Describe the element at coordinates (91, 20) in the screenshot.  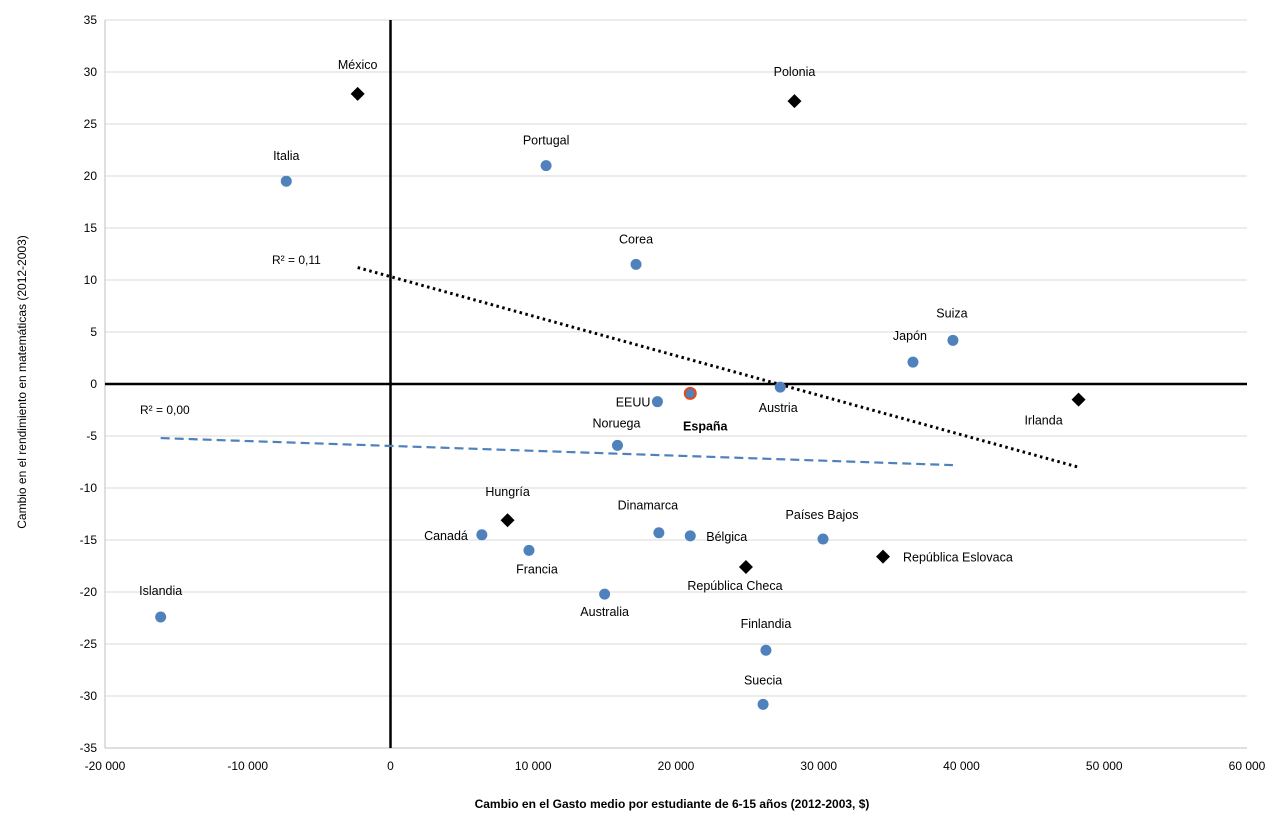
I see `y-tick-label: 35` at that location.